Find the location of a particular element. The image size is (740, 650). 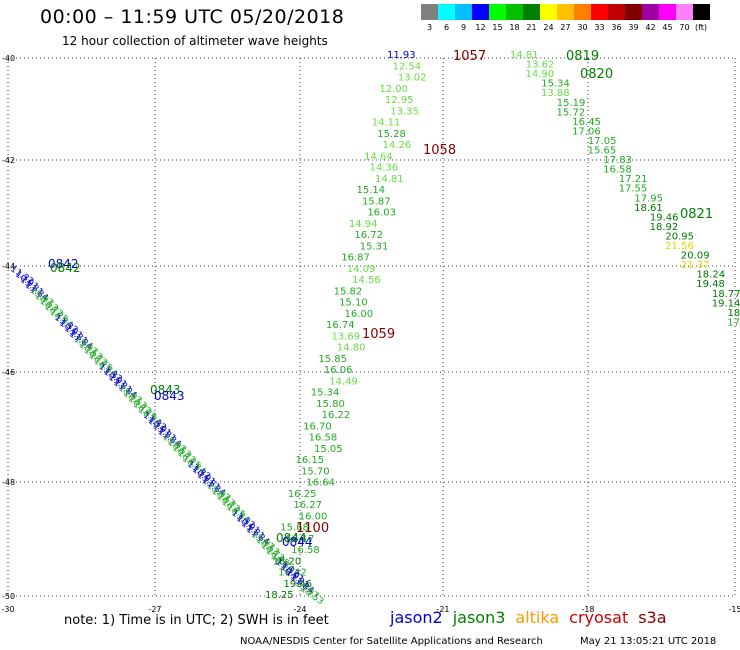

swh-value: 15.82 is located at coordinates (348, 291).